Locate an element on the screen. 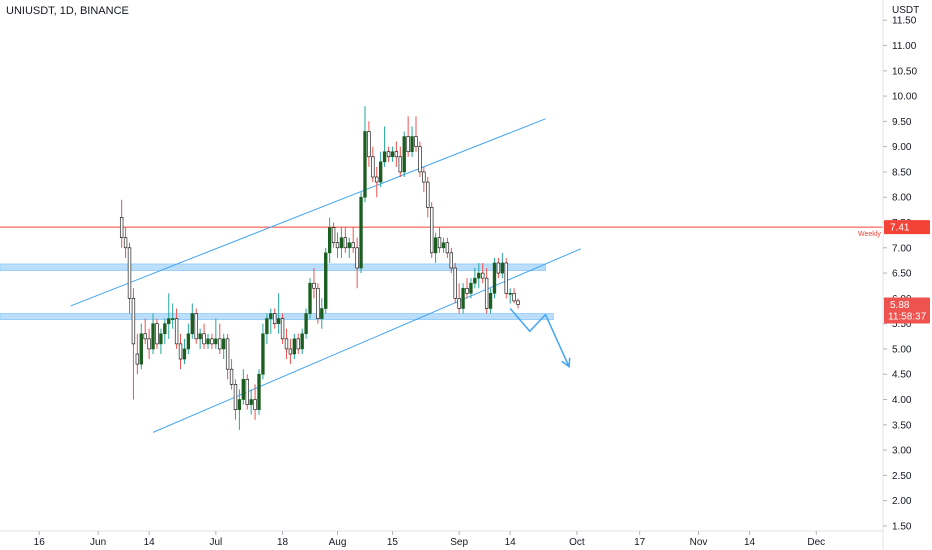 Image resolution: width=932 pixels, height=550 pixels. price-tick-label: 5.00 is located at coordinates (902, 349).